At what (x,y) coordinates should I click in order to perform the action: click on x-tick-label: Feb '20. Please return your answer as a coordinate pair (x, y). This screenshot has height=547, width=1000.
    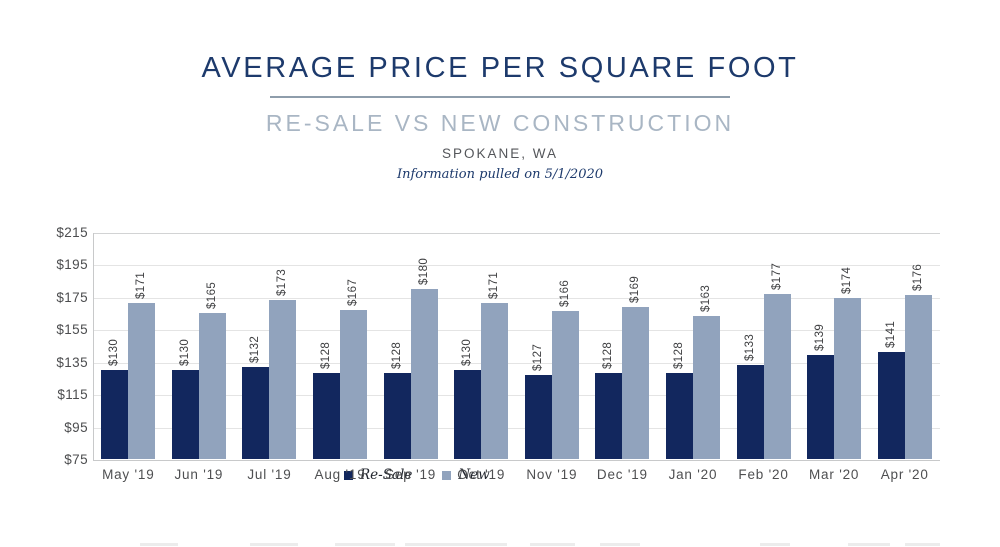
    Looking at the image, I should click on (763, 474).